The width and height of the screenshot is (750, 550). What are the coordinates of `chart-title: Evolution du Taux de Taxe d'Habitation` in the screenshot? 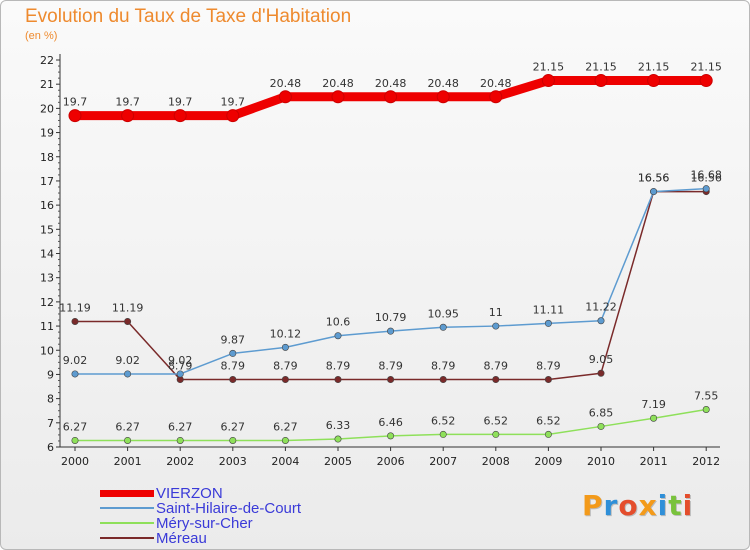 It's located at (188, 16).